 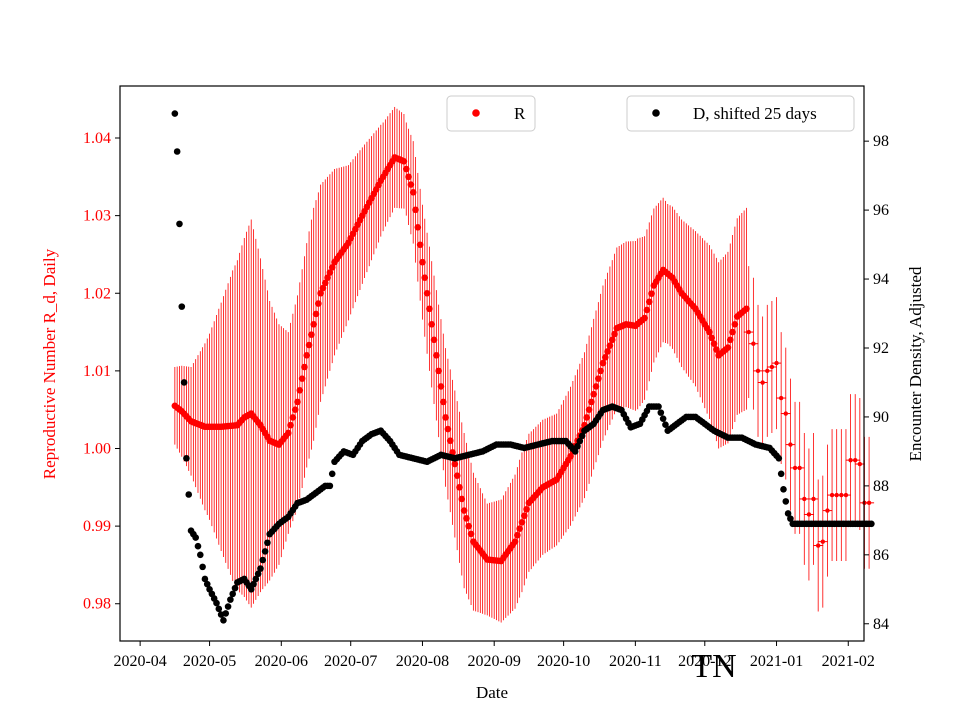 I want to click on x-tick-label: 2020-05, so click(x=209, y=661).